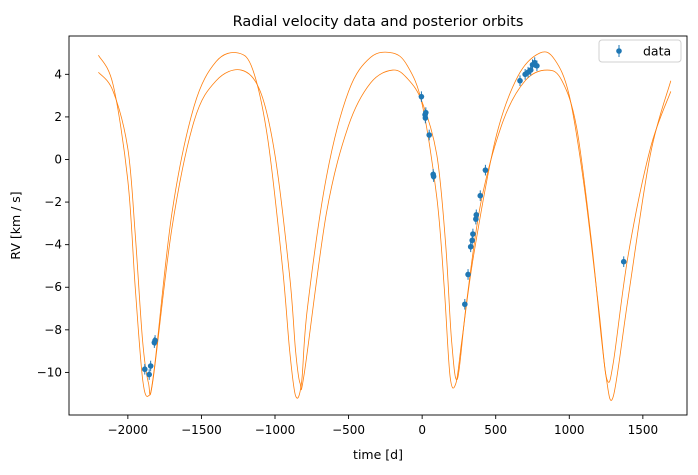  I want to click on y-tick-label: 4, so click(58, 74).